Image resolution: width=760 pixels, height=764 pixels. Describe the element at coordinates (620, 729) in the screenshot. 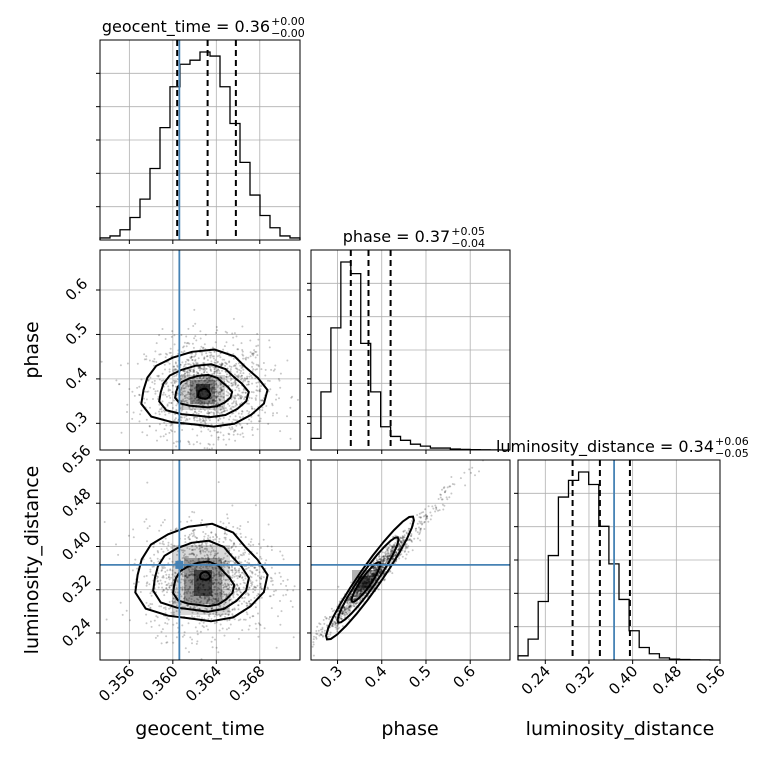

I see `x-axis-label-luminosity-distance: luminosity_distance` at that location.